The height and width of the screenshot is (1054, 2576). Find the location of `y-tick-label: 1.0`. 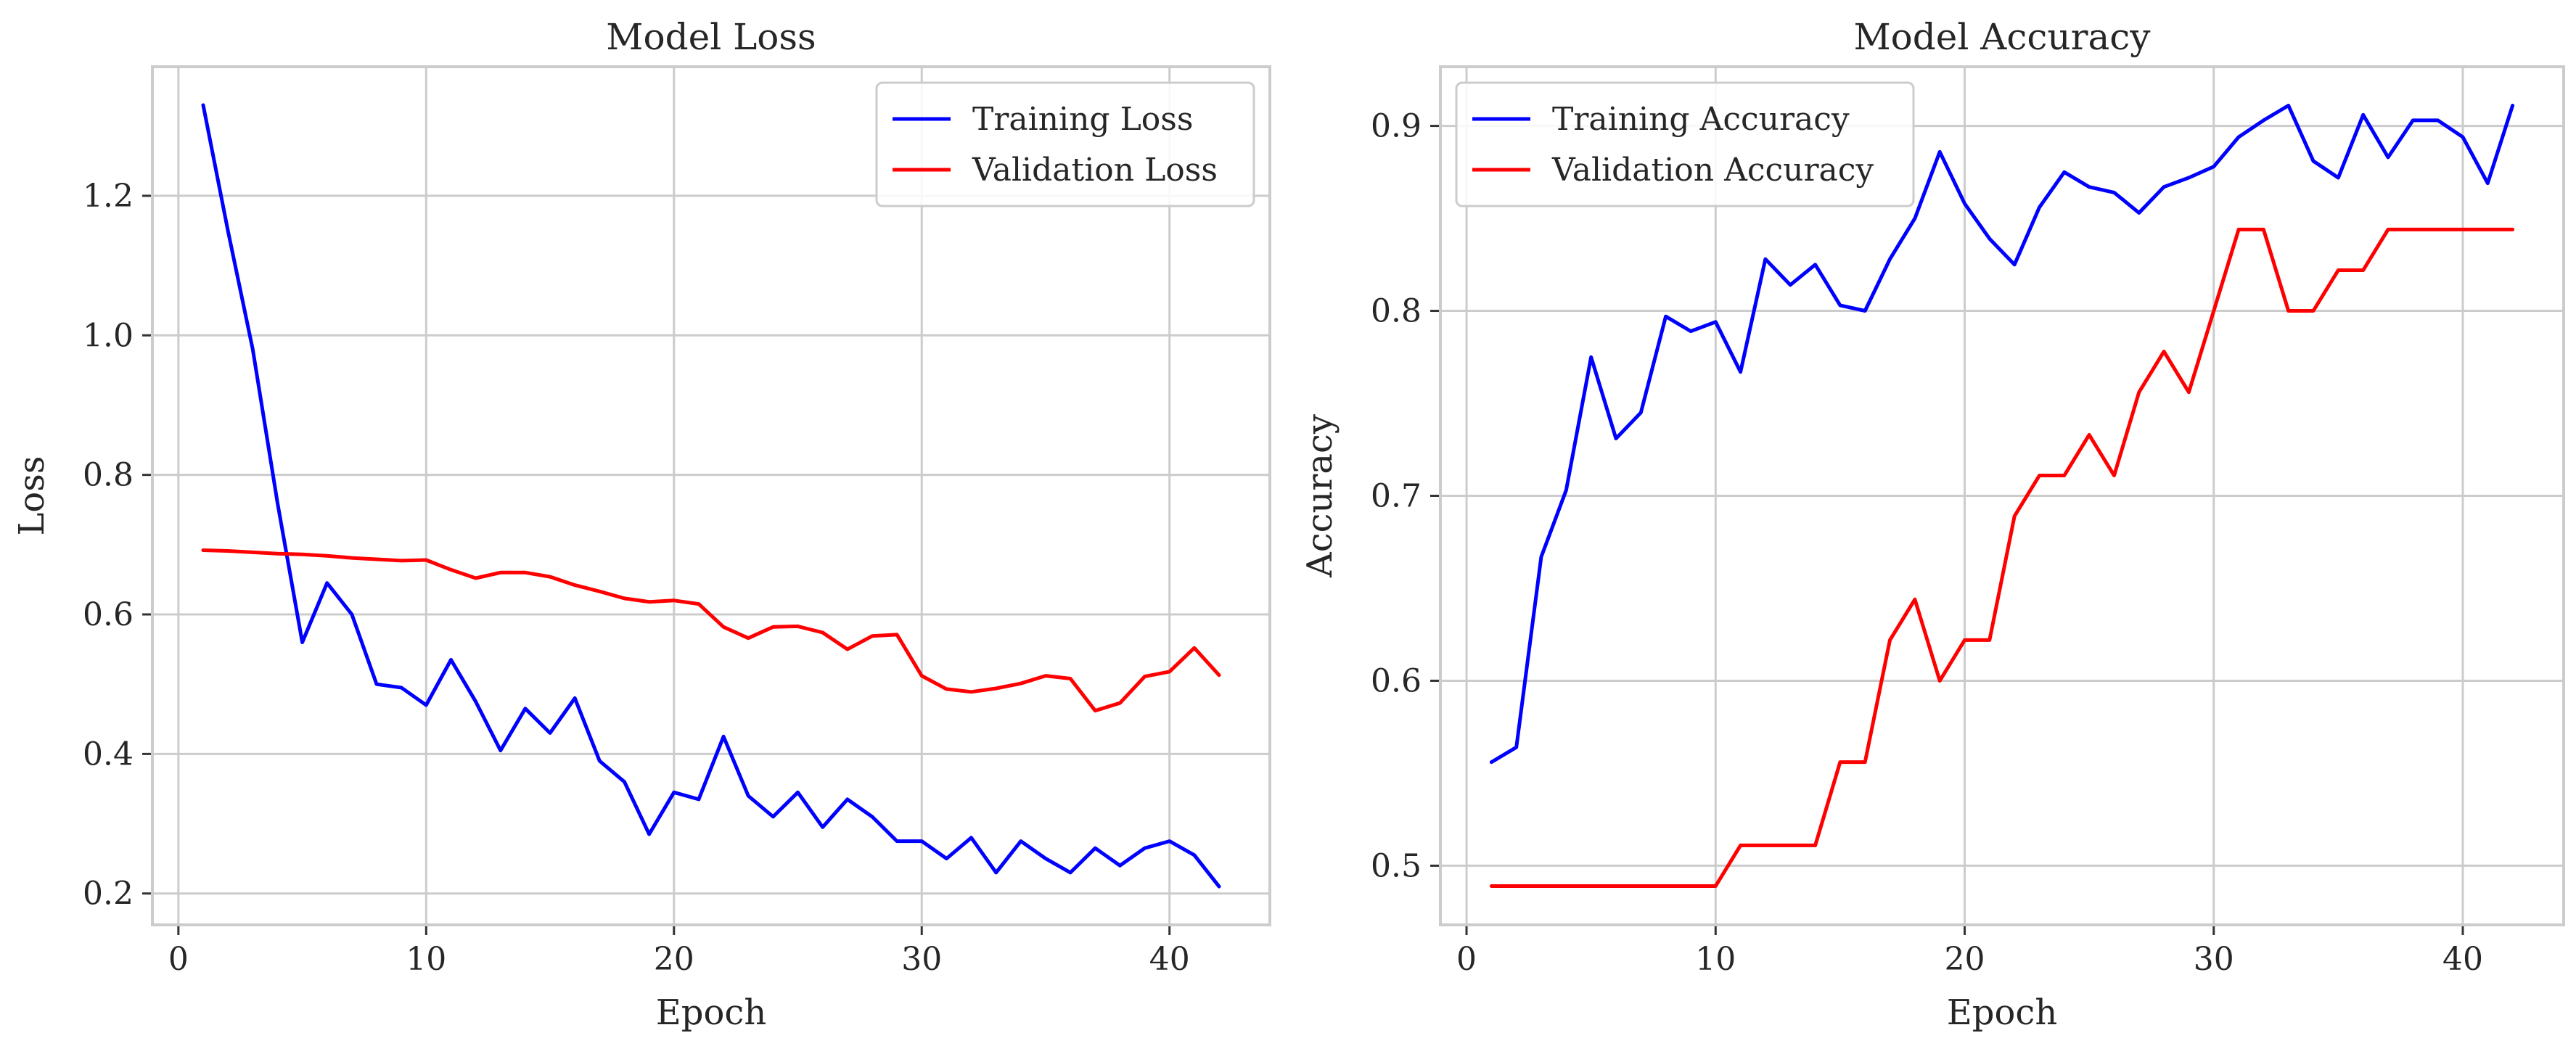

y-tick-label: 1.0 is located at coordinates (108, 336).